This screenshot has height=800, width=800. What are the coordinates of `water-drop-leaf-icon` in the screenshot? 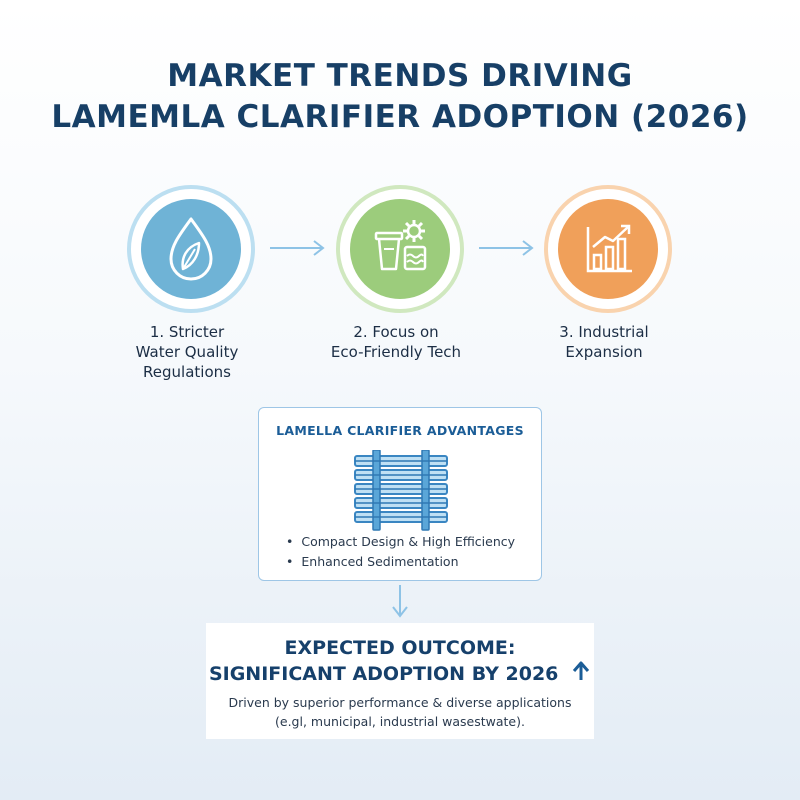 It's located at (191, 249).